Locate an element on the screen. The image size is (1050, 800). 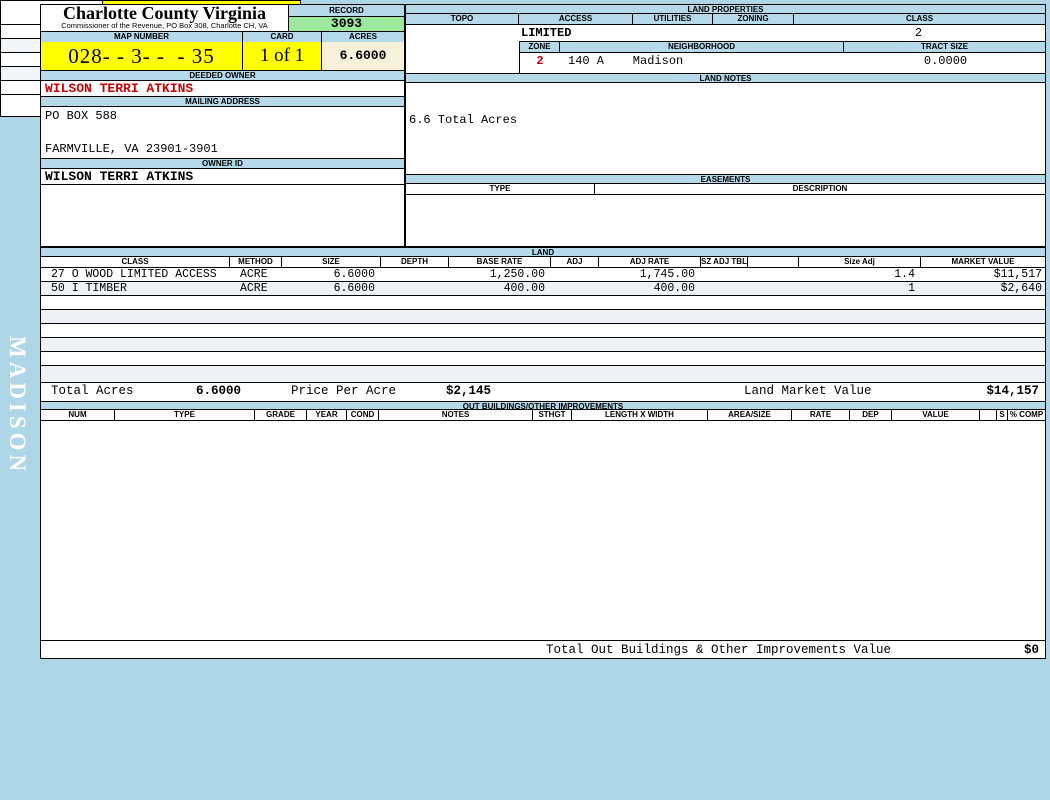
class-label: CLASS is located at coordinates (919, 19).